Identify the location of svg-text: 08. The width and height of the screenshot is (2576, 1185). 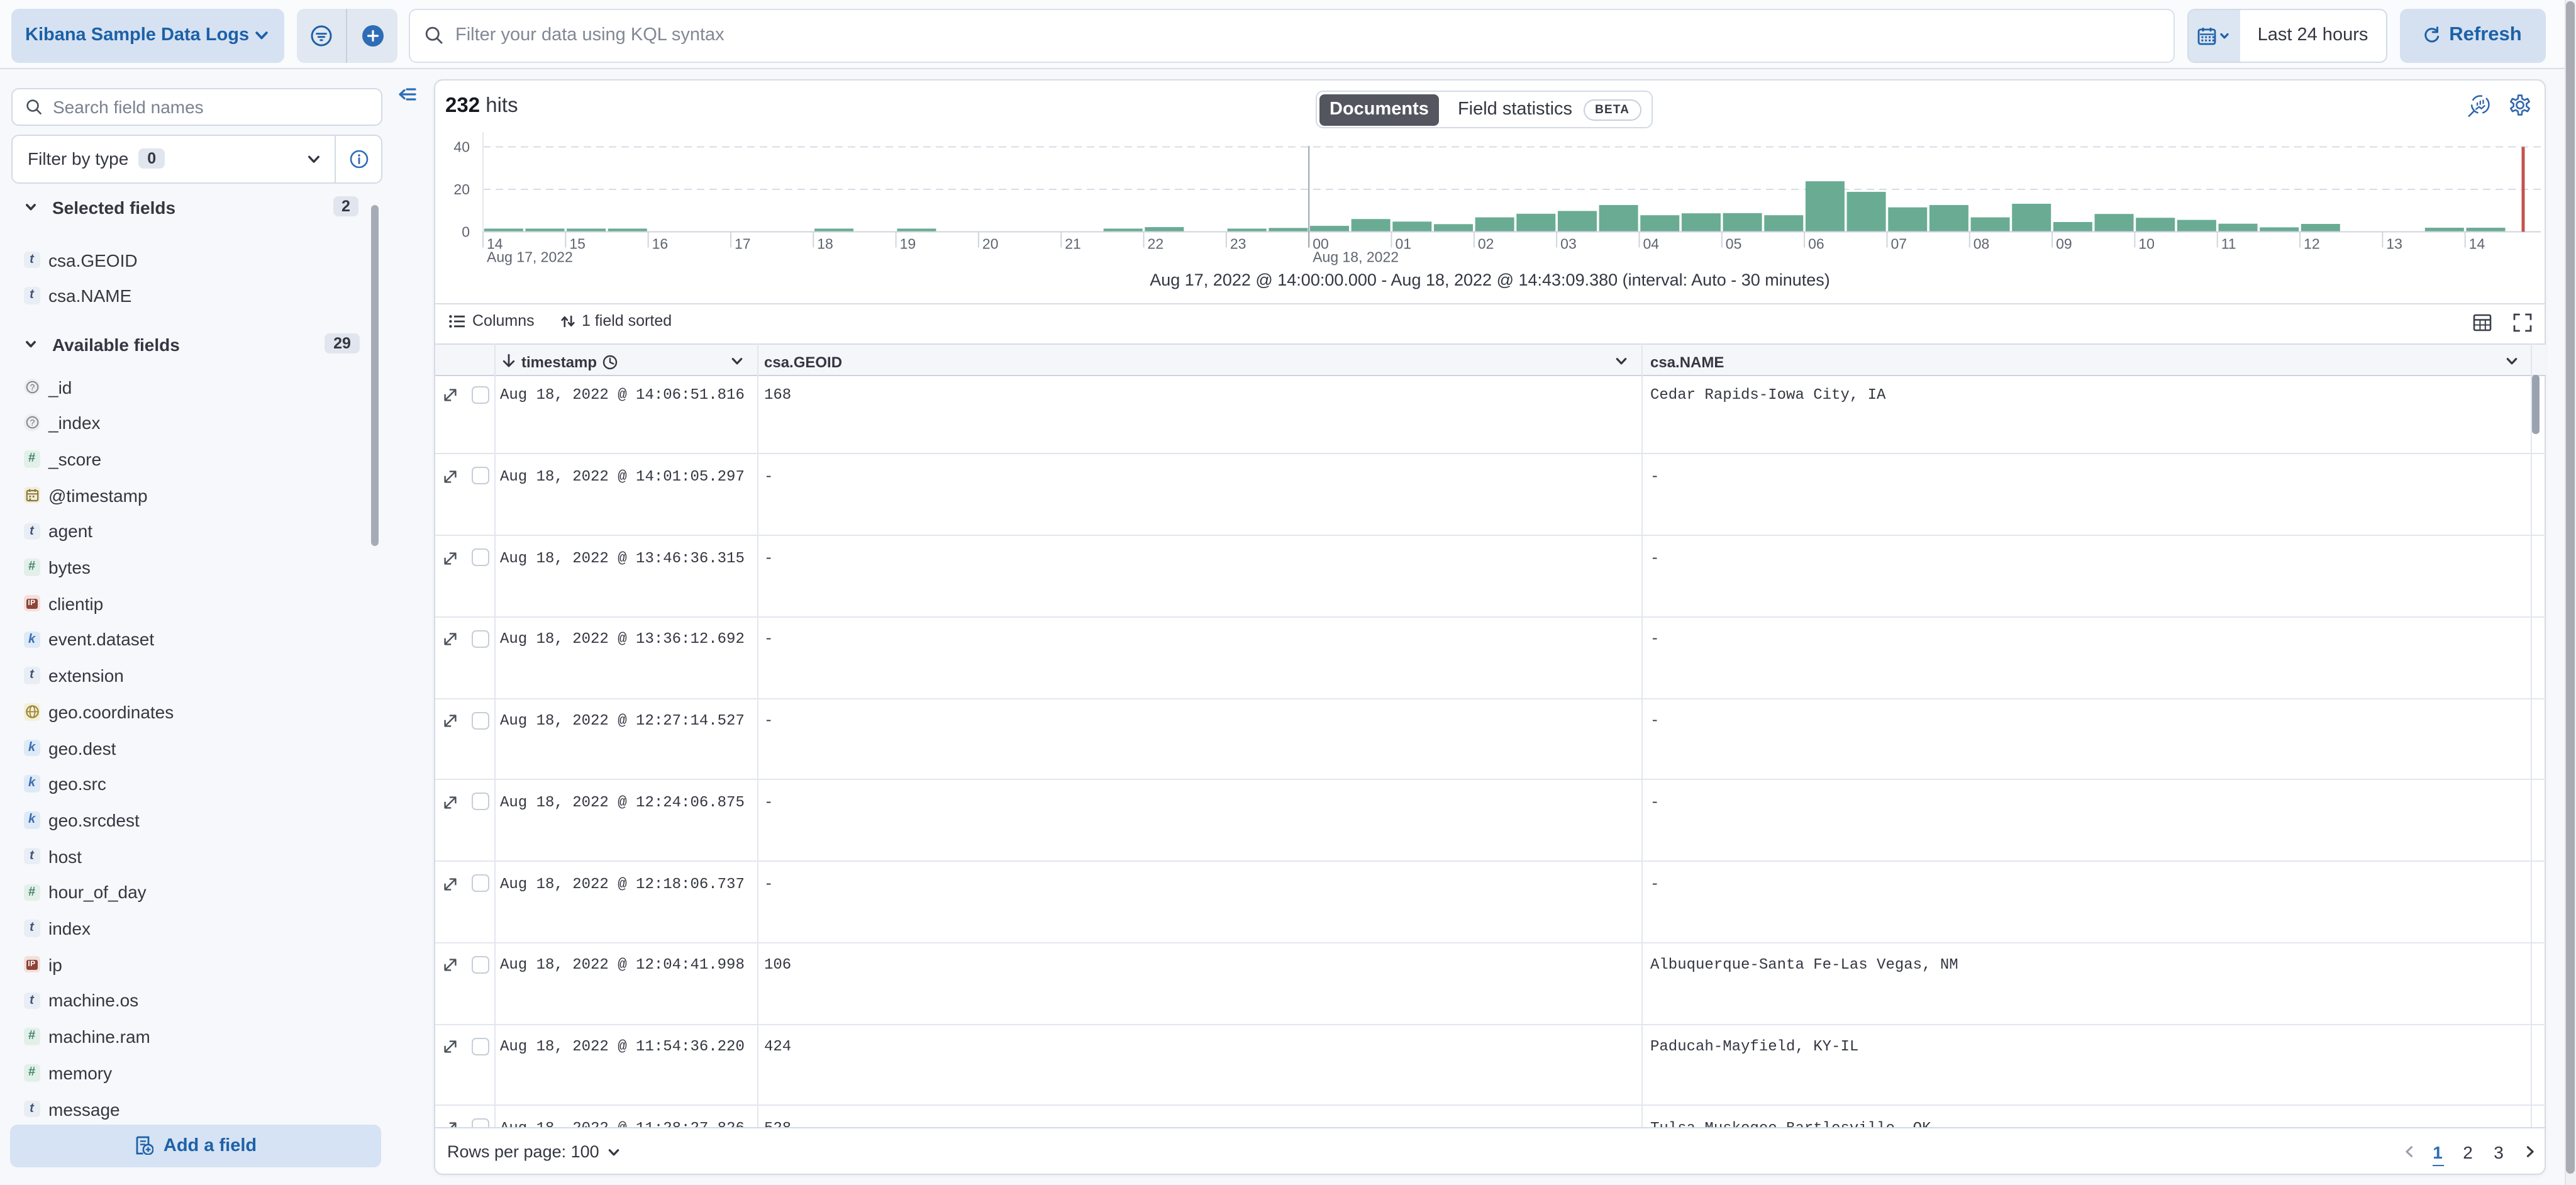
(1982, 244).